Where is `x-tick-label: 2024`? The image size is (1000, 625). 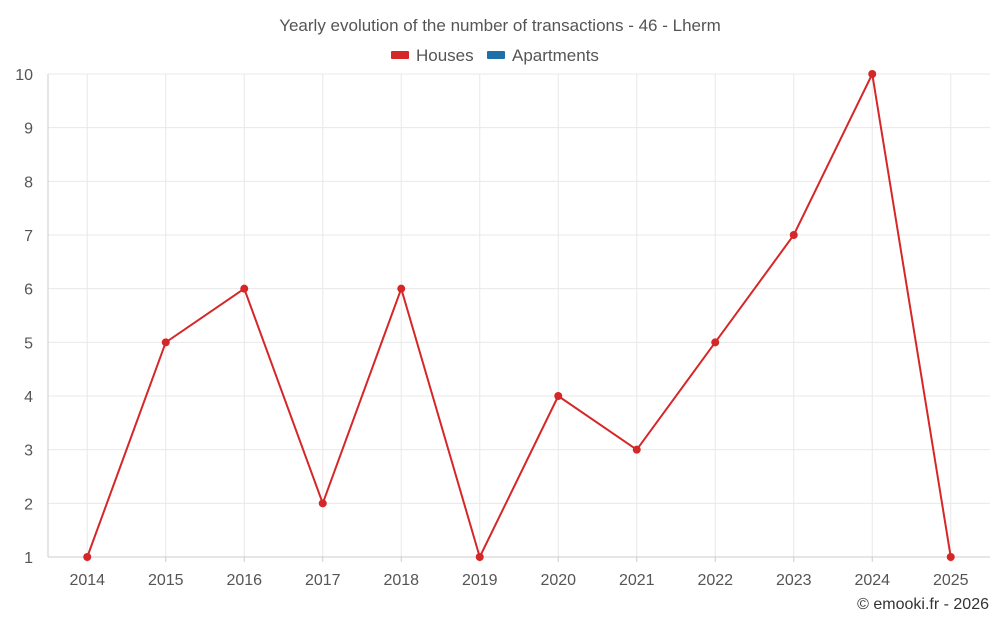
x-tick-label: 2024 is located at coordinates (872, 580).